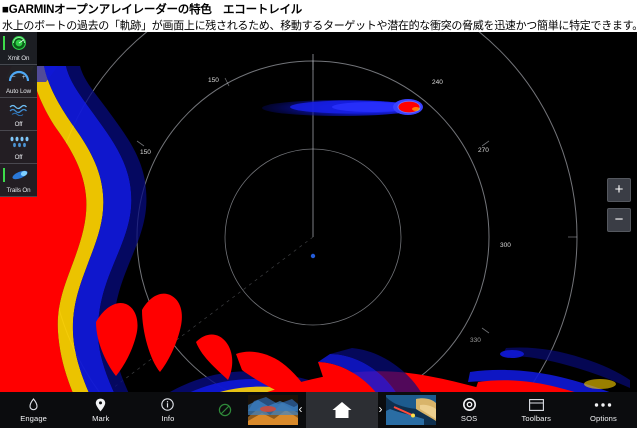  I want to click on toolbar-home-button, so click(341, 410).